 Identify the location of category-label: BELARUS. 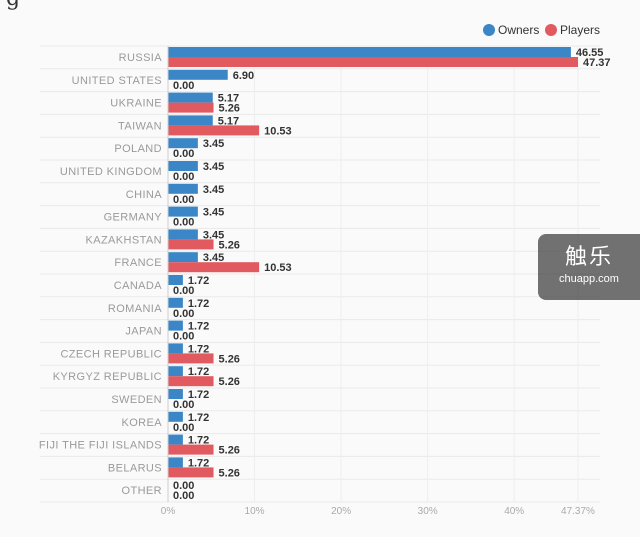
(135, 468).